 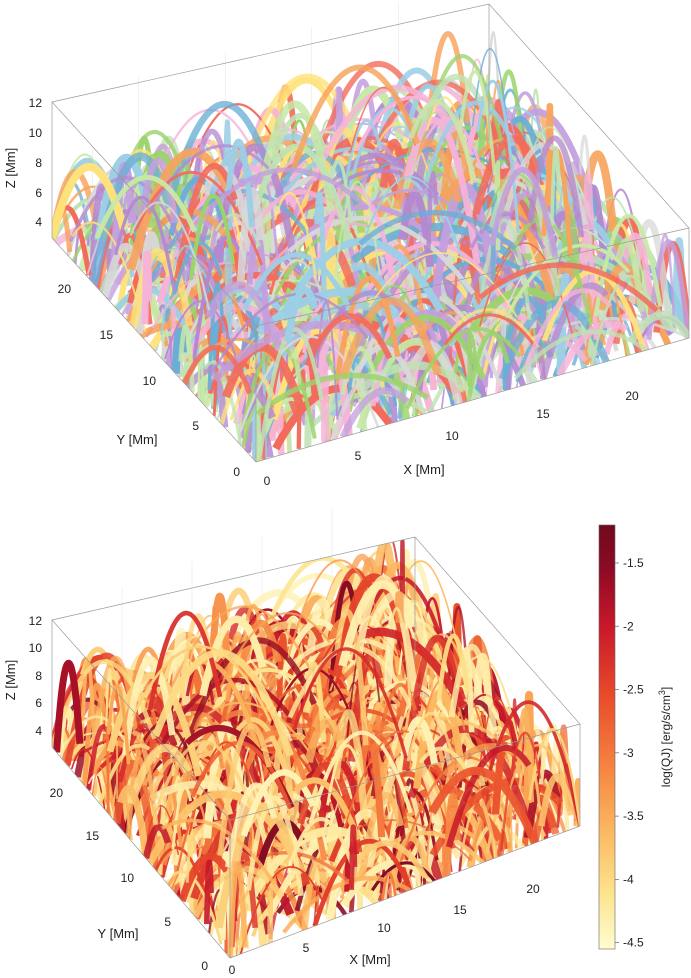 I want to click on colorbar-gradient, so click(x=607, y=737).